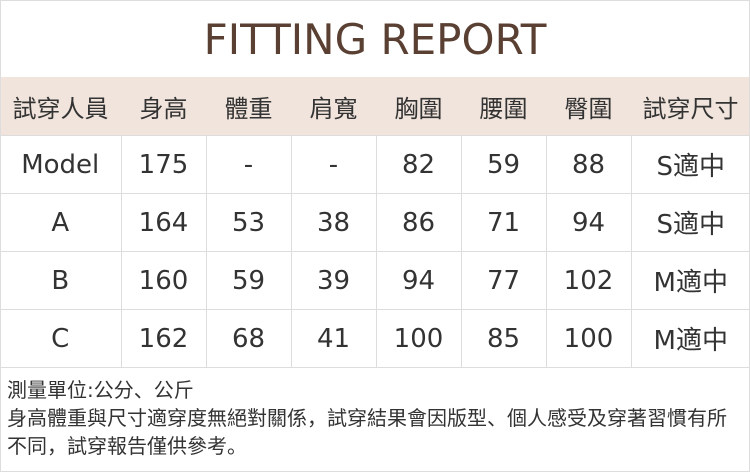  Describe the element at coordinates (375, 39) in the screenshot. I see `report-title: FITTING REPORT` at that location.